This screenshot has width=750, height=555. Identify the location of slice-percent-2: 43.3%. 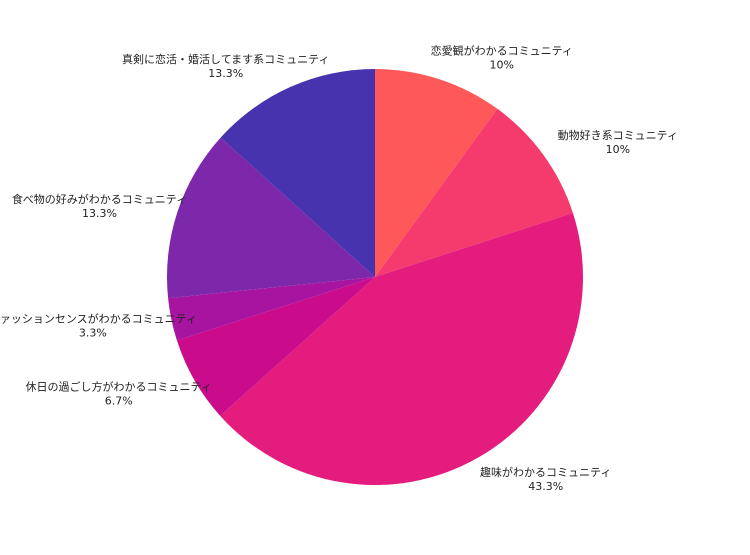
(545, 486).